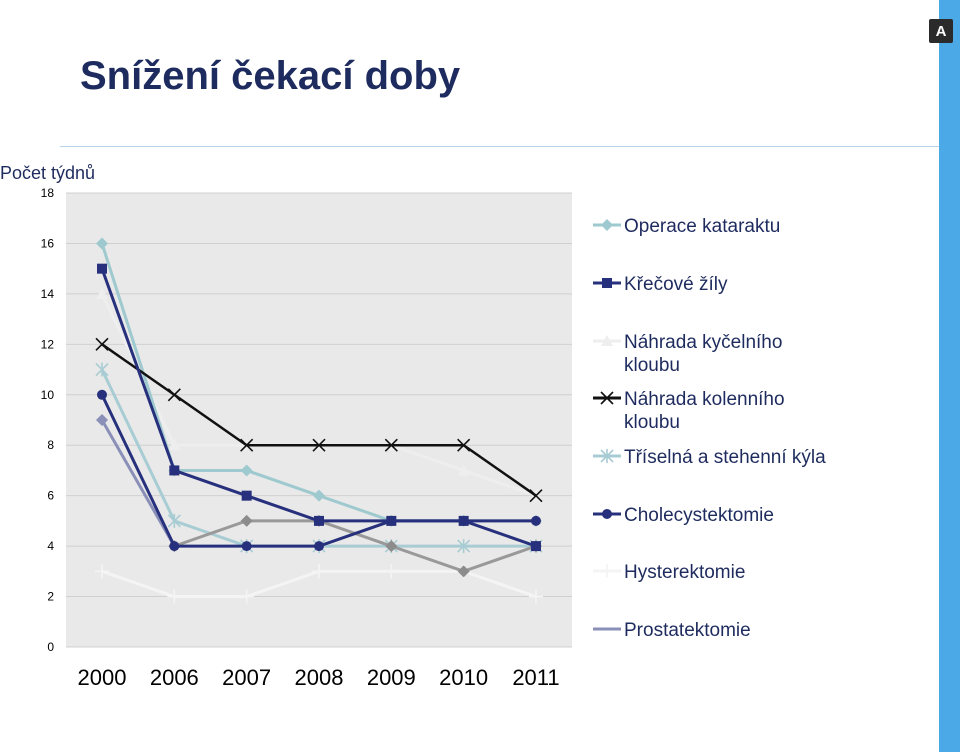  Describe the element at coordinates (48, 395) in the screenshot. I see `y-tick-label: 10` at that location.